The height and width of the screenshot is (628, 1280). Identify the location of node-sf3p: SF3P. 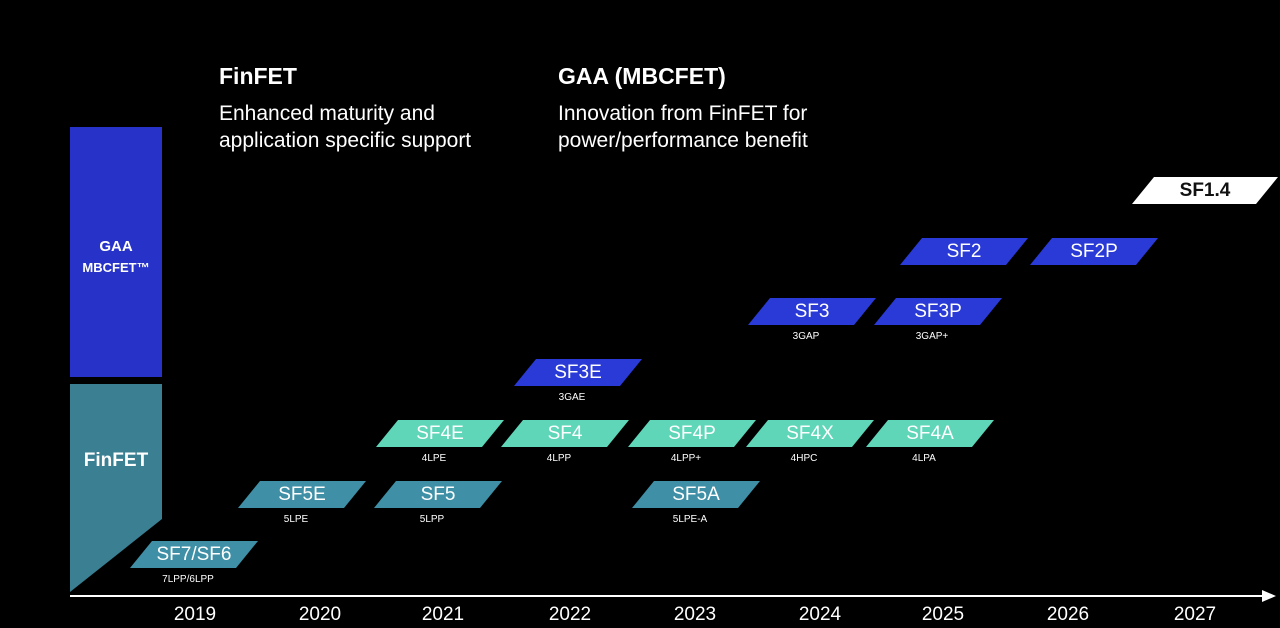
(938, 311).